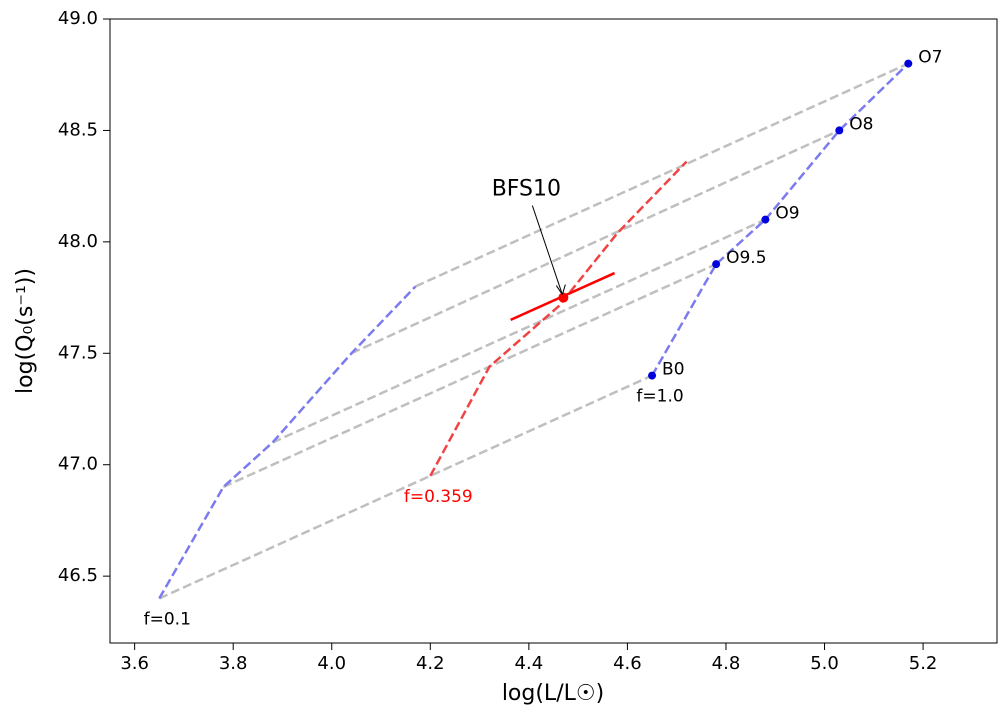  Describe the element at coordinates (78, 464) in the screenshot. I see `y-tick-label: 47.0` at that location.